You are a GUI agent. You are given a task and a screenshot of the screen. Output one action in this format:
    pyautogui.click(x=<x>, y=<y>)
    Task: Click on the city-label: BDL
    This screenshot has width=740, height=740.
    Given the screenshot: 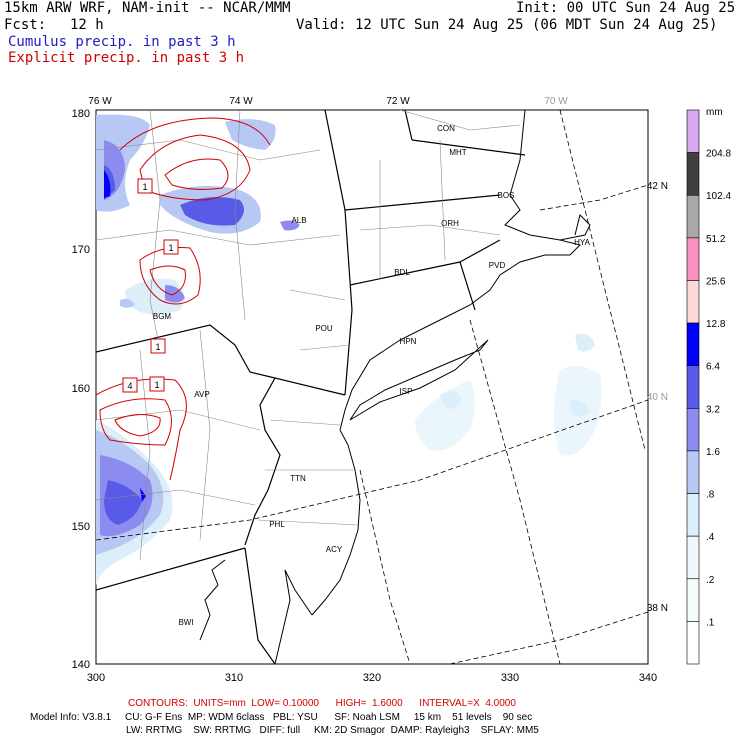 What is the action you would take?
    pyautogui.click(x=402, y=272)
    